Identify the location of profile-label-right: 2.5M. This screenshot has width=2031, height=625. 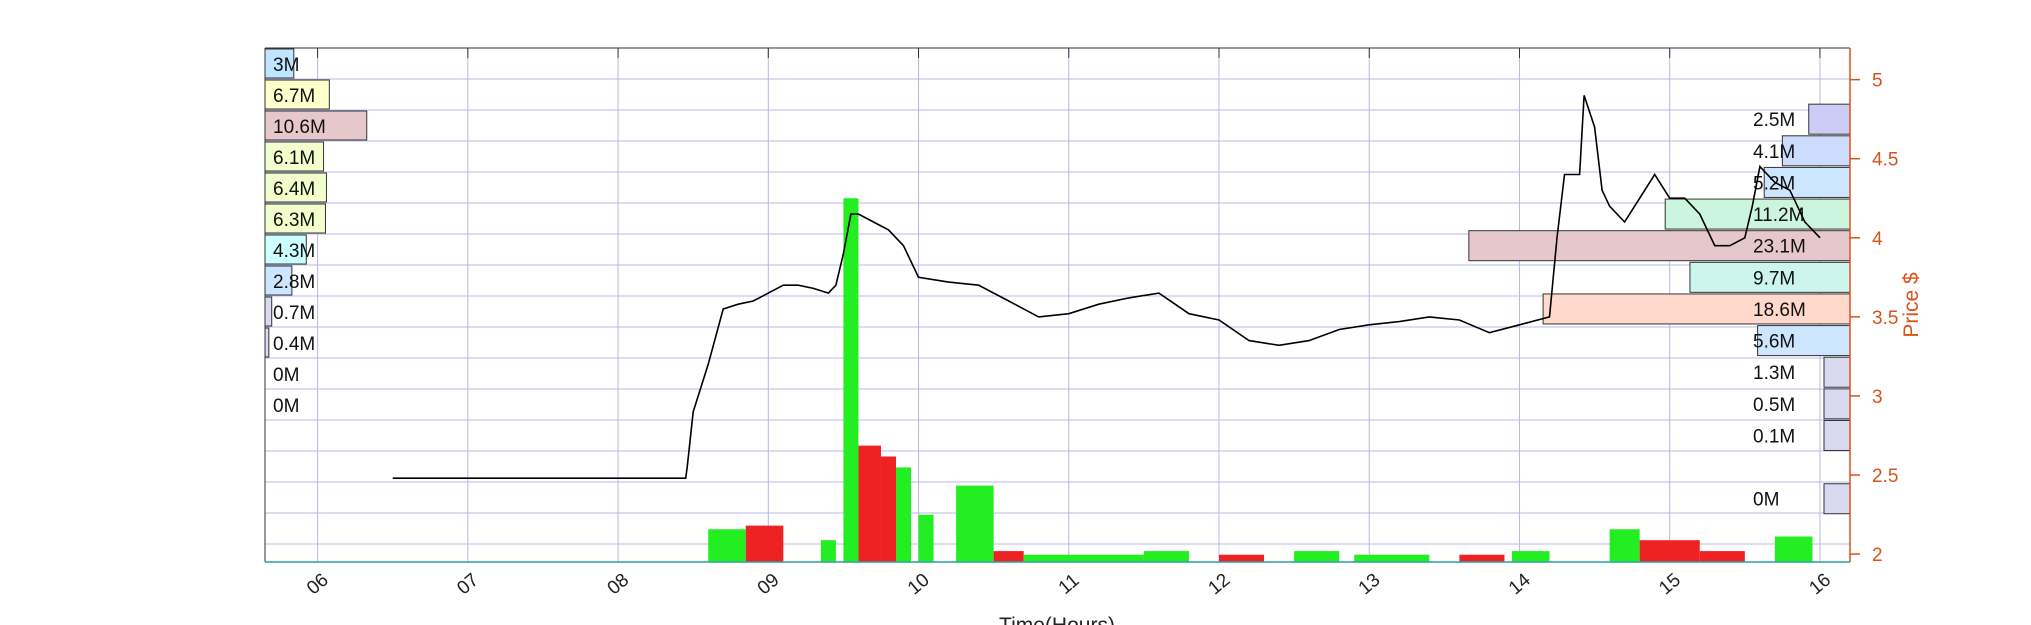
(1774, 120).